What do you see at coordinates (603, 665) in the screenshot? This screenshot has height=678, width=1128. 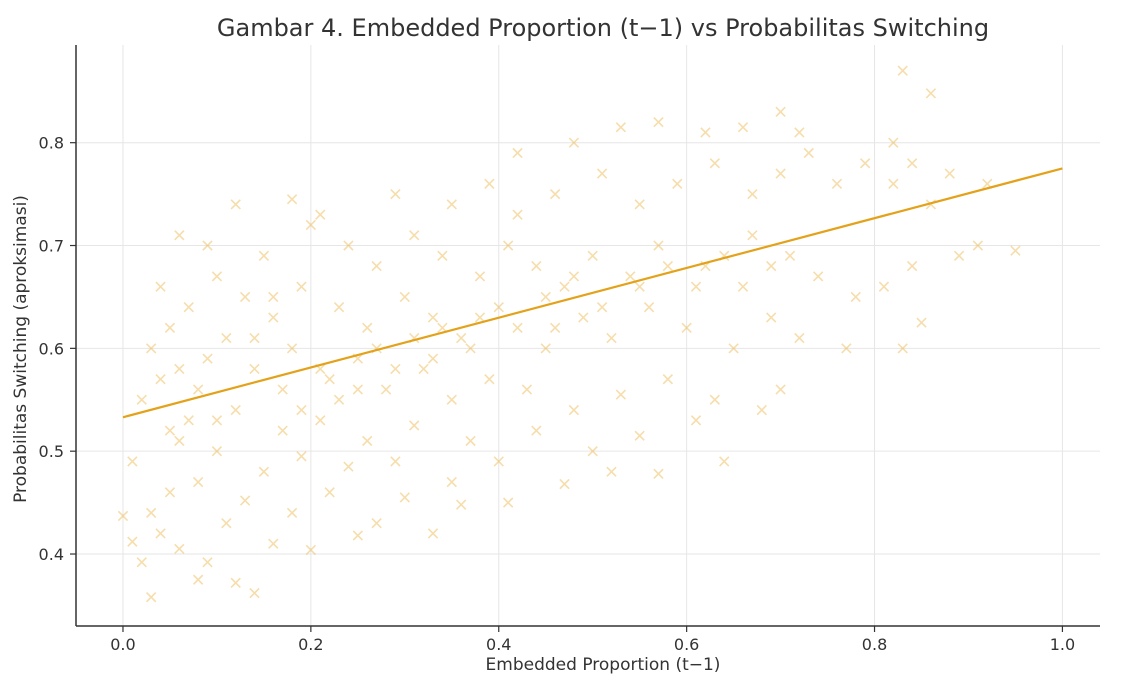 I see `x-axis-label: Embedded Proportion (t−1)` at bounding box center [603, 665].